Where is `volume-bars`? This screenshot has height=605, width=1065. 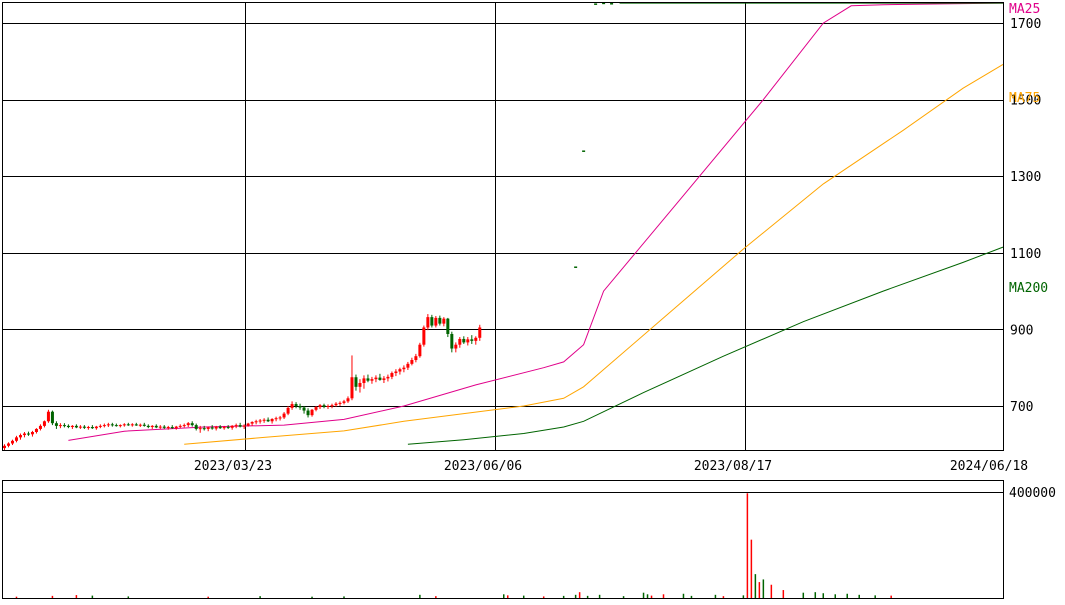
volume-bars is located at coordinates (453, 545).